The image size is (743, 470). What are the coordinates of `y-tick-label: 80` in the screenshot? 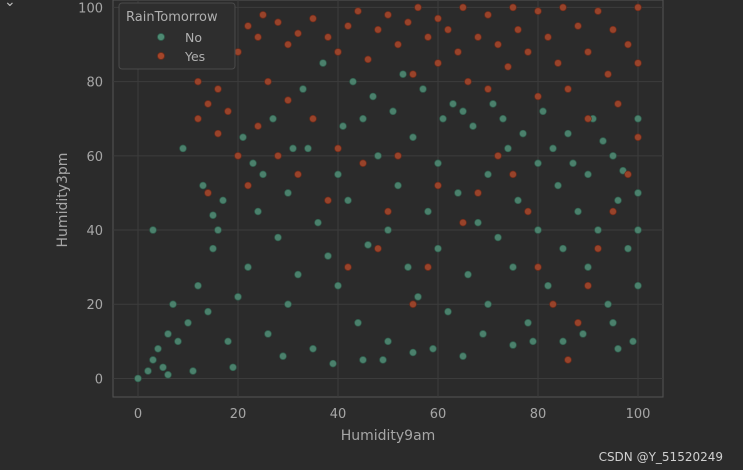 It's located at (94, 83).